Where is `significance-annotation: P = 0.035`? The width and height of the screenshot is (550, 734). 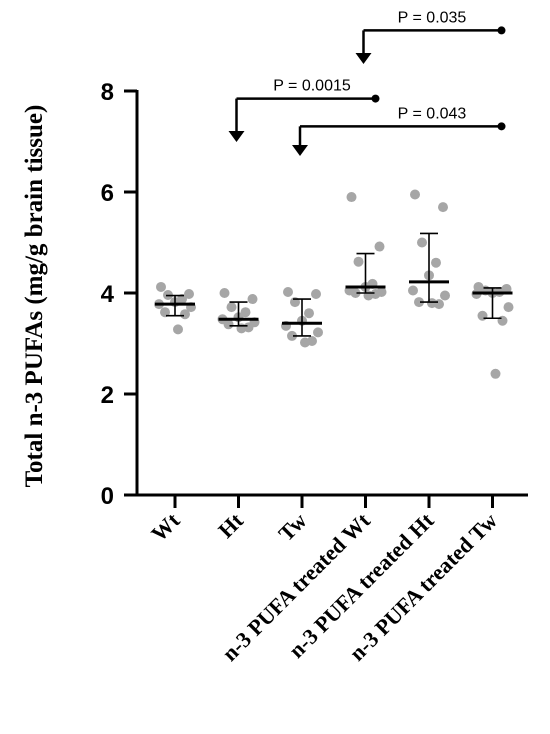
significance-annotation: P = 0.035 is located at coordinates (430, 36).